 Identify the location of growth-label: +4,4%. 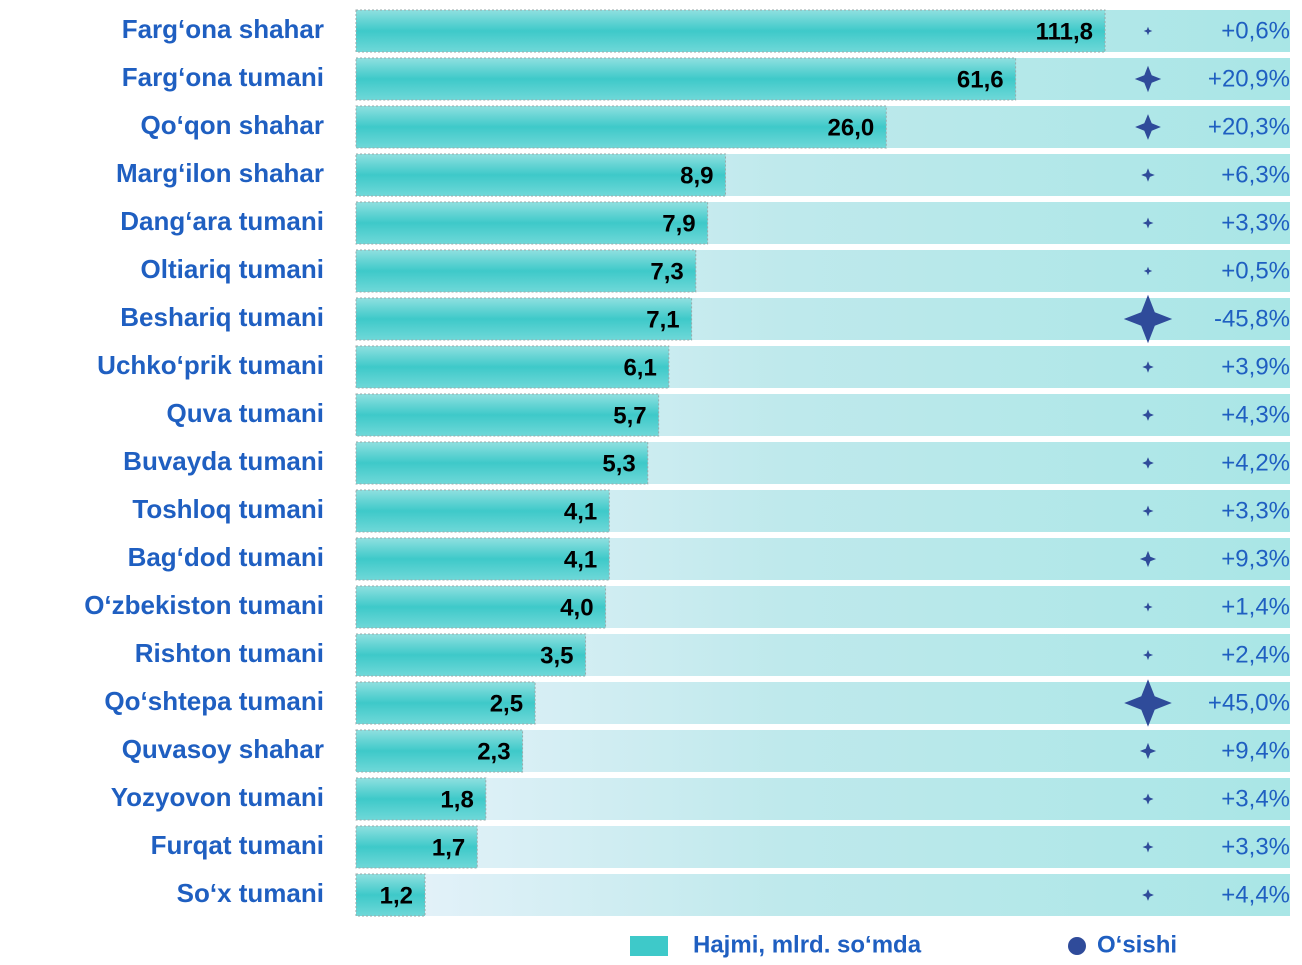
(1255, 894).